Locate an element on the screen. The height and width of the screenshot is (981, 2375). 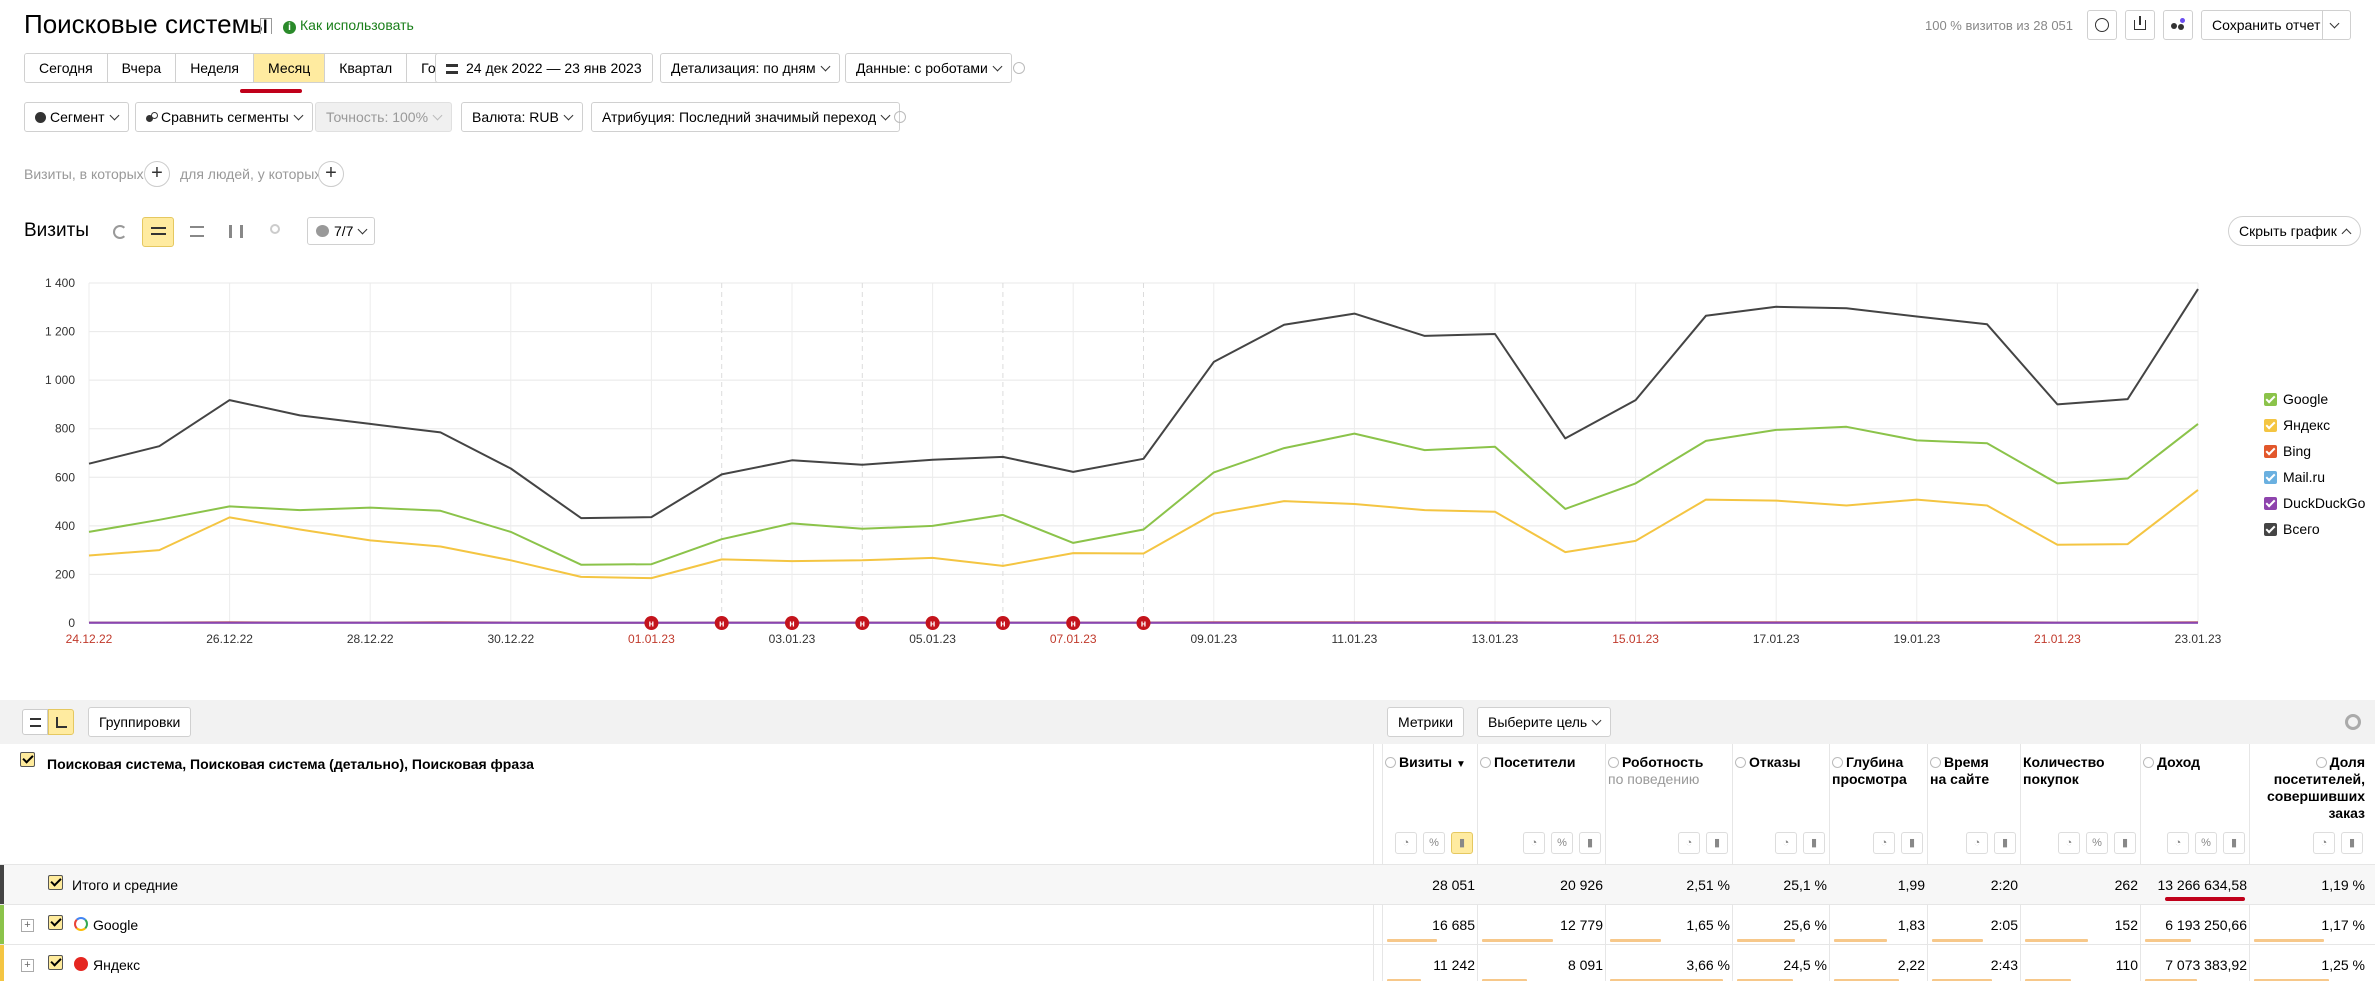
chart-type-area-button is located at coordinates (197, 232).